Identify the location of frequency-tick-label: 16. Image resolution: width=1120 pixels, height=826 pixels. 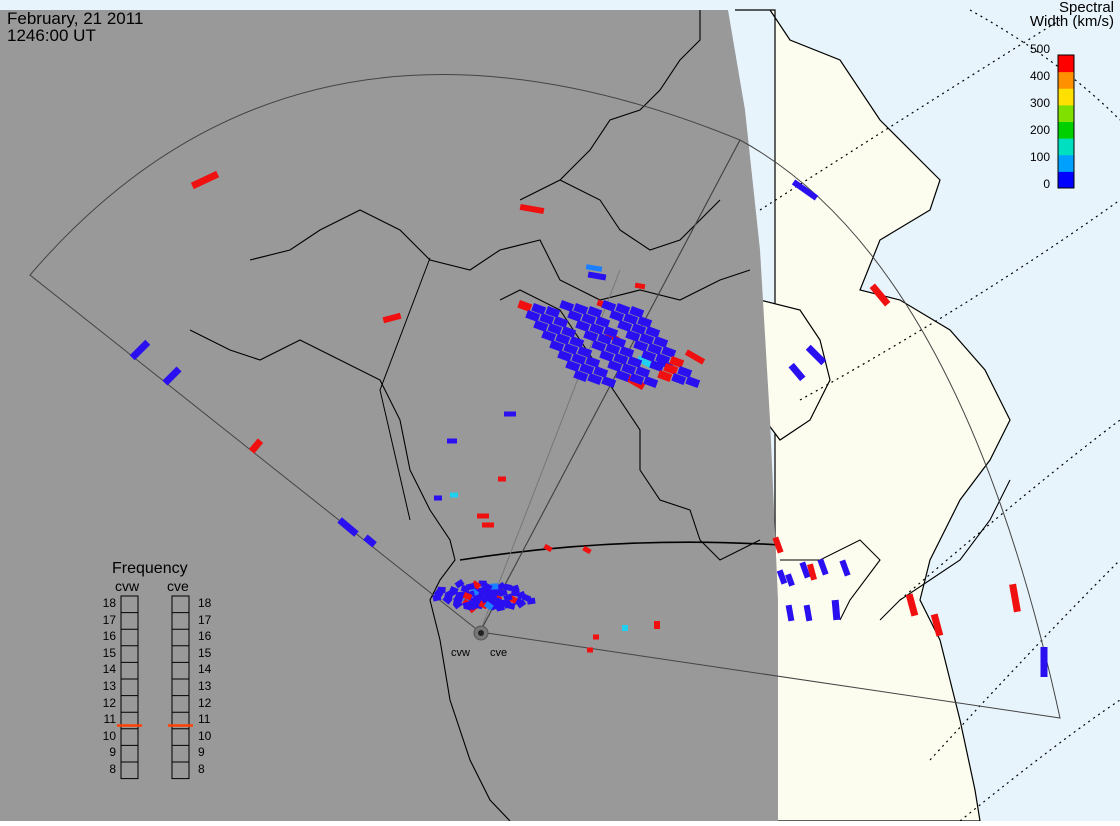
(205, 636).